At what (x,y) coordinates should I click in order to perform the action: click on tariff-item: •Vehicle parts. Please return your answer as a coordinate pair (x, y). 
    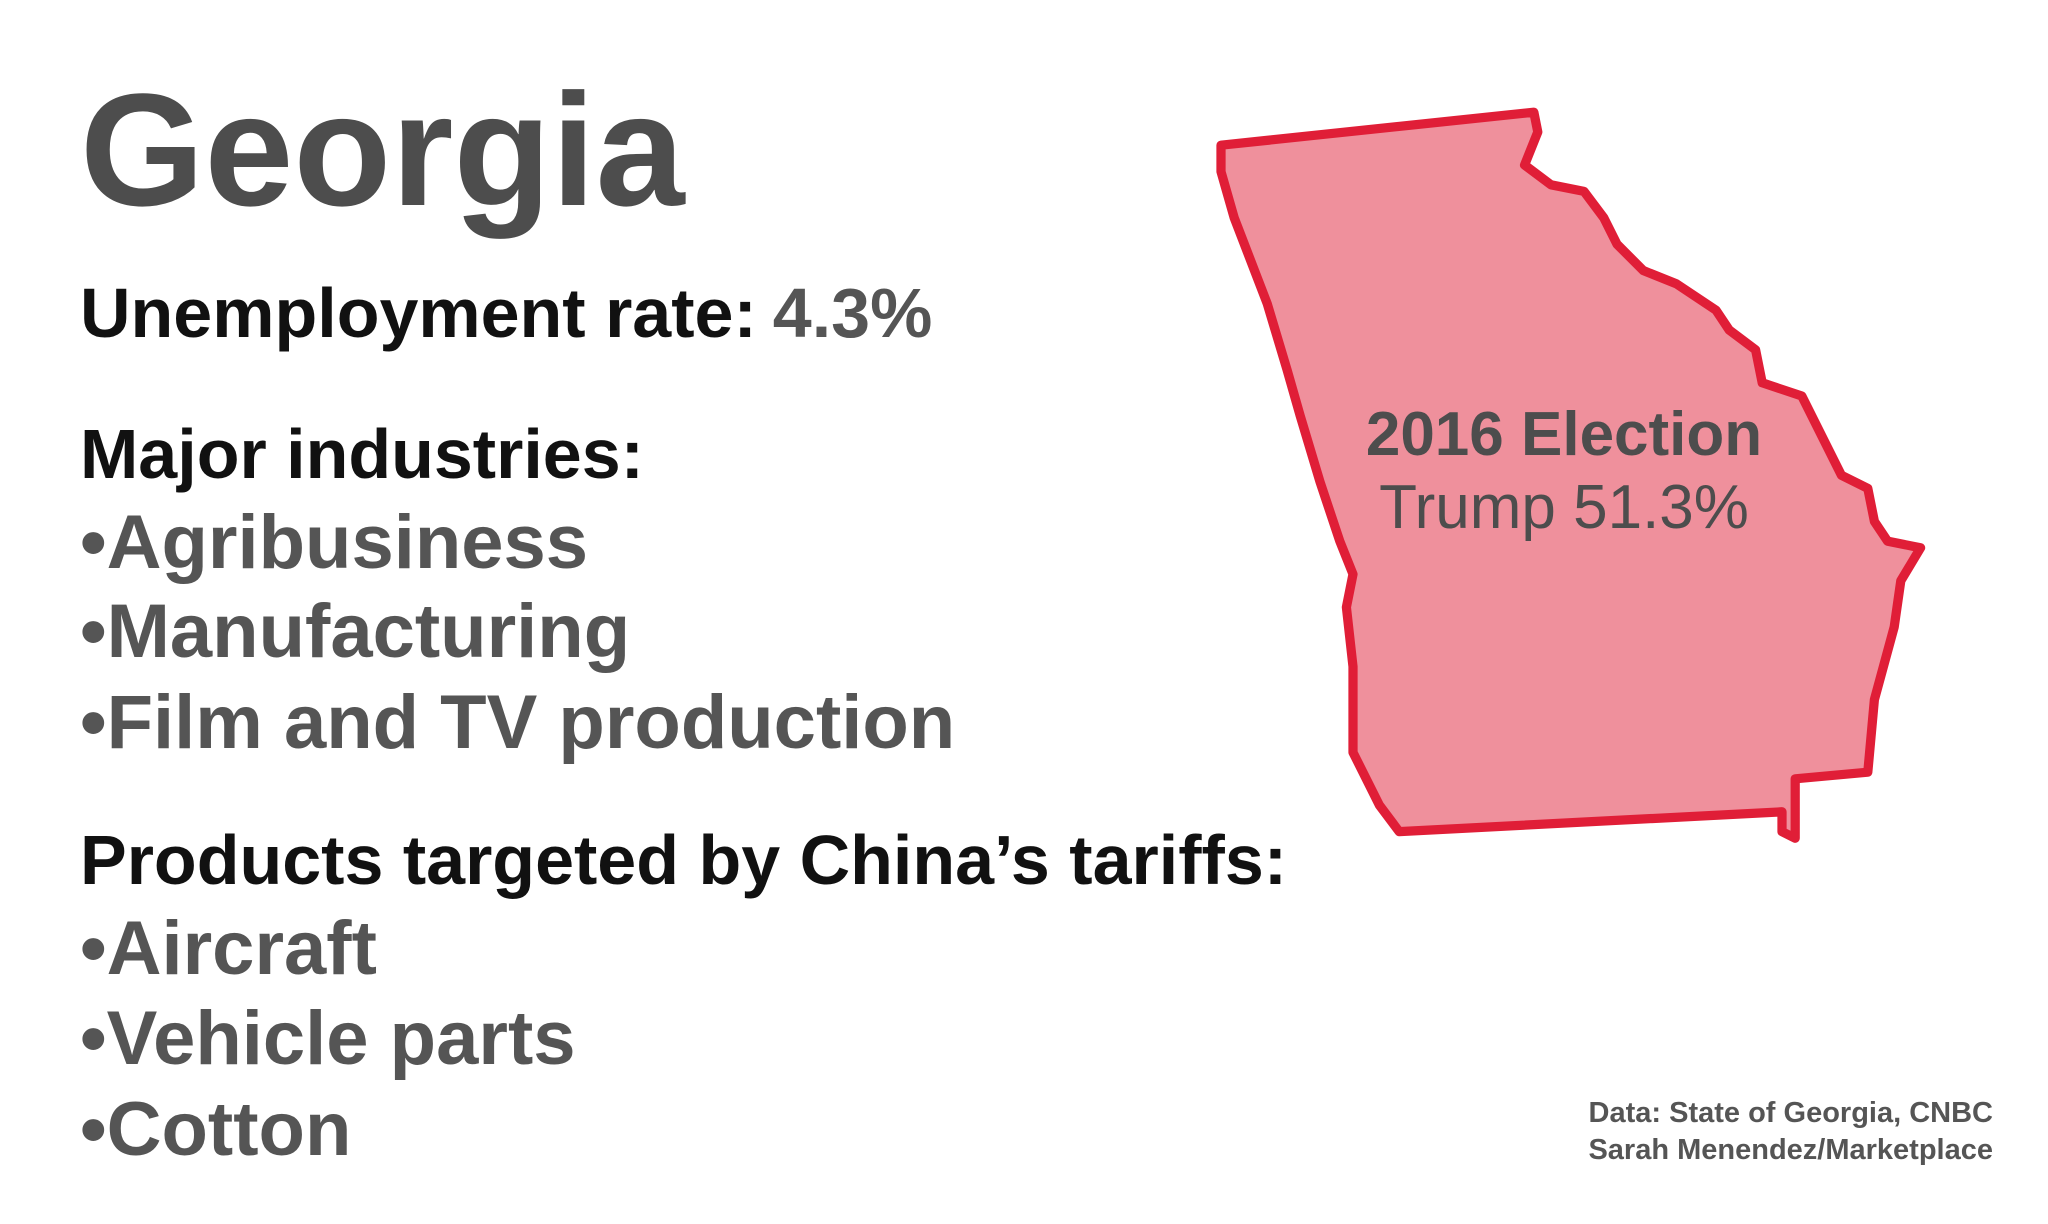
    Looking at the image, I should click on (328, 1038).